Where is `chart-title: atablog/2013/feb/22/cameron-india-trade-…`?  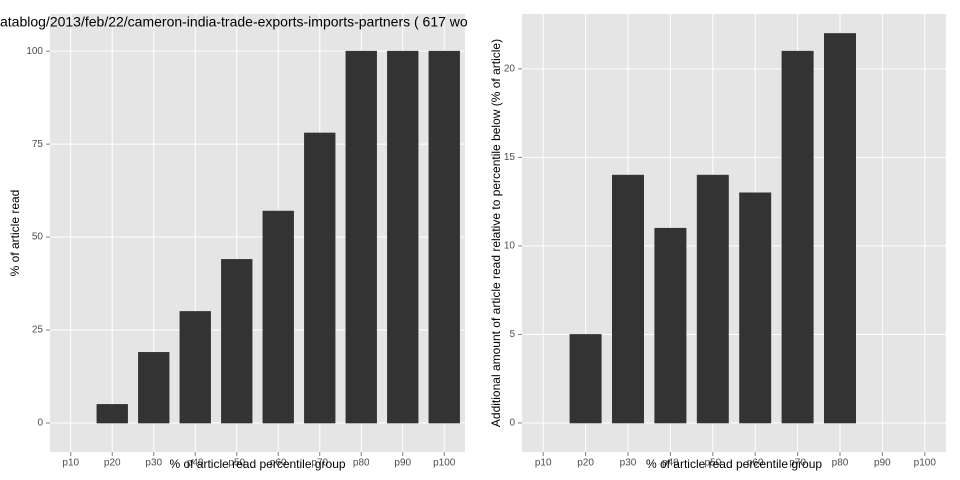 chart-title: atablog/2013/feb/22/cameron-india-trade-… is located at coordinates (234, 22).